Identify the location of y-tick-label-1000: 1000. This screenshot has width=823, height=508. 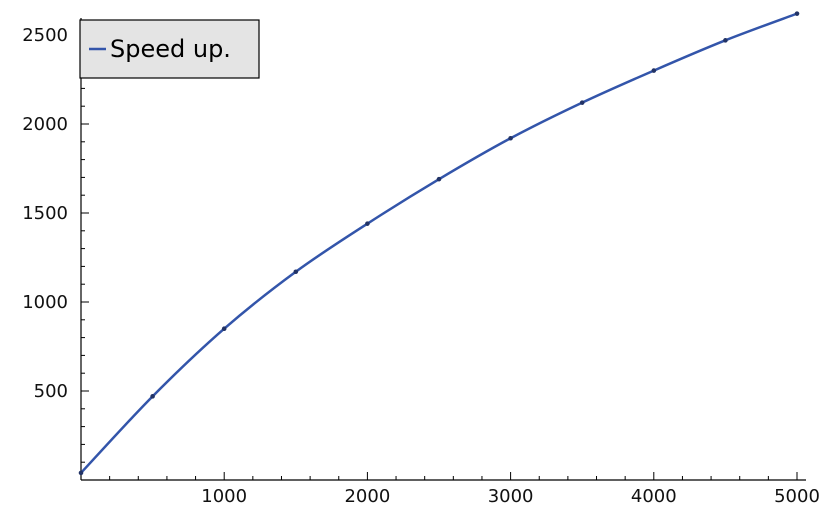
(45, 302).